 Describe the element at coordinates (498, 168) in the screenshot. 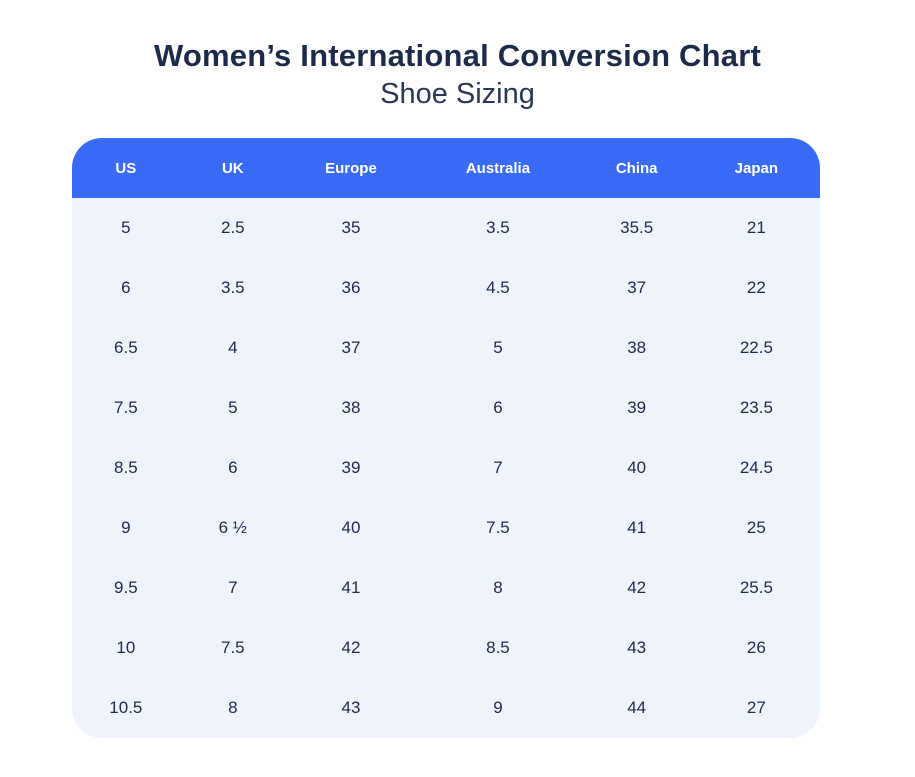

I see `column-header-australia: Australia` at that location.